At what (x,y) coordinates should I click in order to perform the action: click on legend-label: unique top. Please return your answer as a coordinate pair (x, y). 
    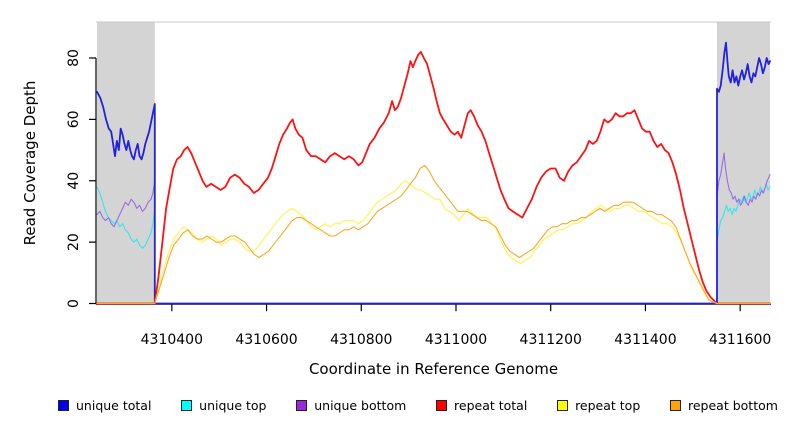
    Looking at the image, I should click on (233, 405).